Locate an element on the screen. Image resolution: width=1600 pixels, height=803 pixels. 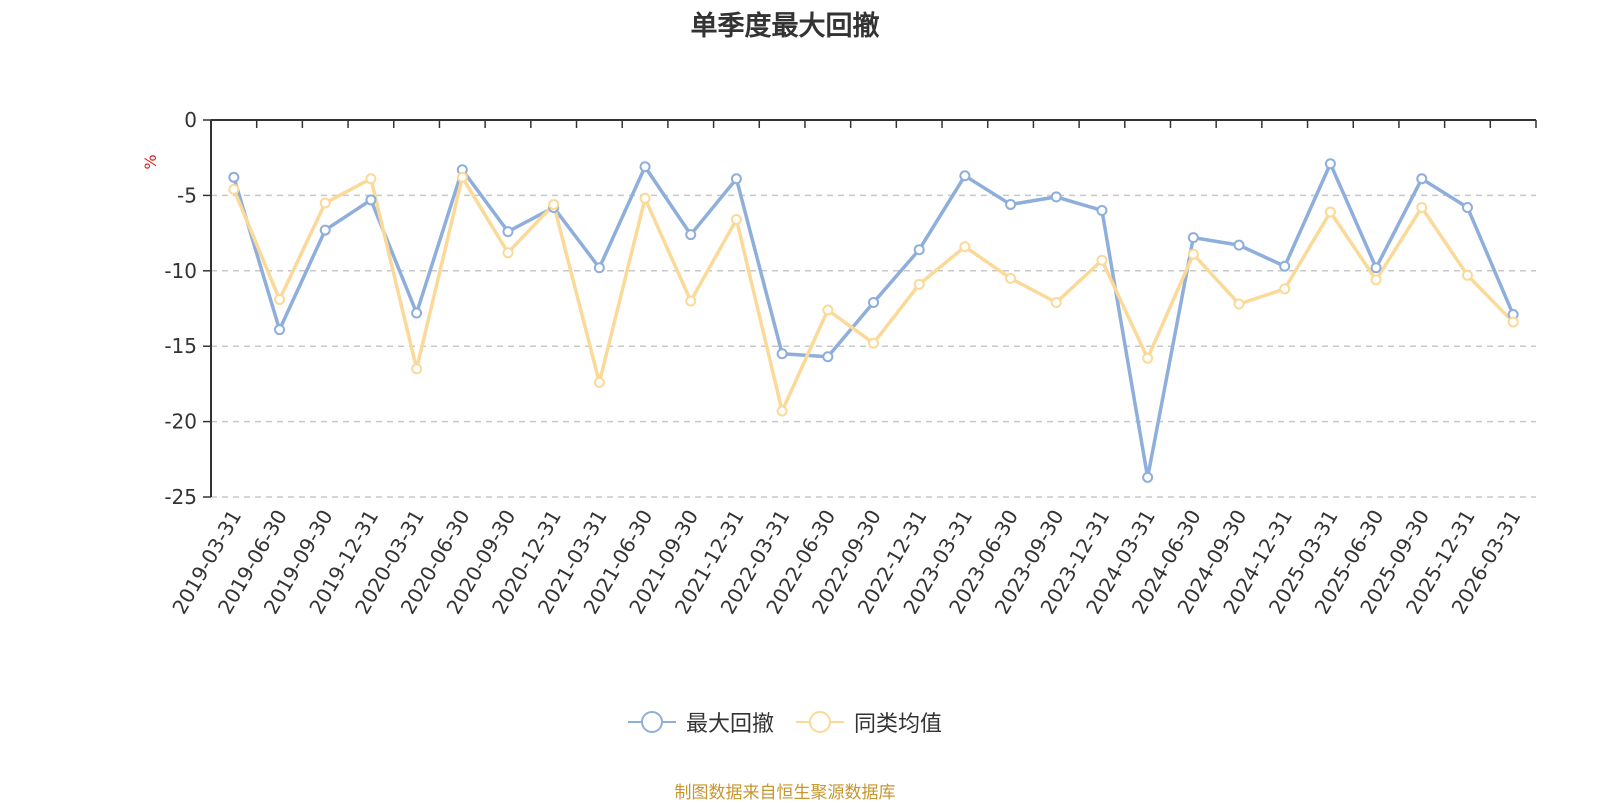
legend-label: 同类均值 is located at coordinates (898, 724).